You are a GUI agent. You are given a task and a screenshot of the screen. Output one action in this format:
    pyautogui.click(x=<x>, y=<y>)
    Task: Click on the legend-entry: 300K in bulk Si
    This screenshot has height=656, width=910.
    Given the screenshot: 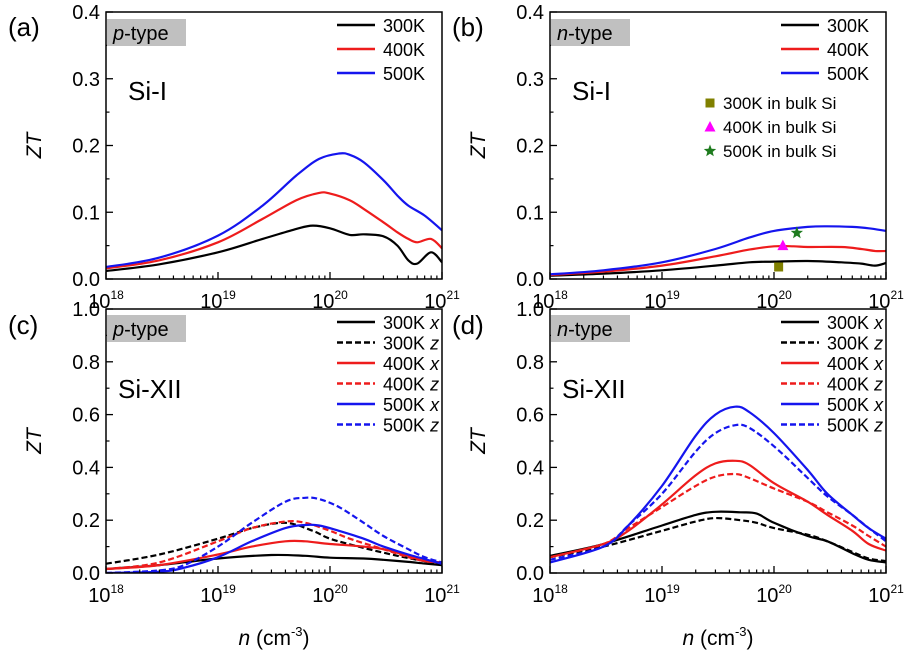 What is the action you would take?
    pyautogui.click(x=779, y=103)
    